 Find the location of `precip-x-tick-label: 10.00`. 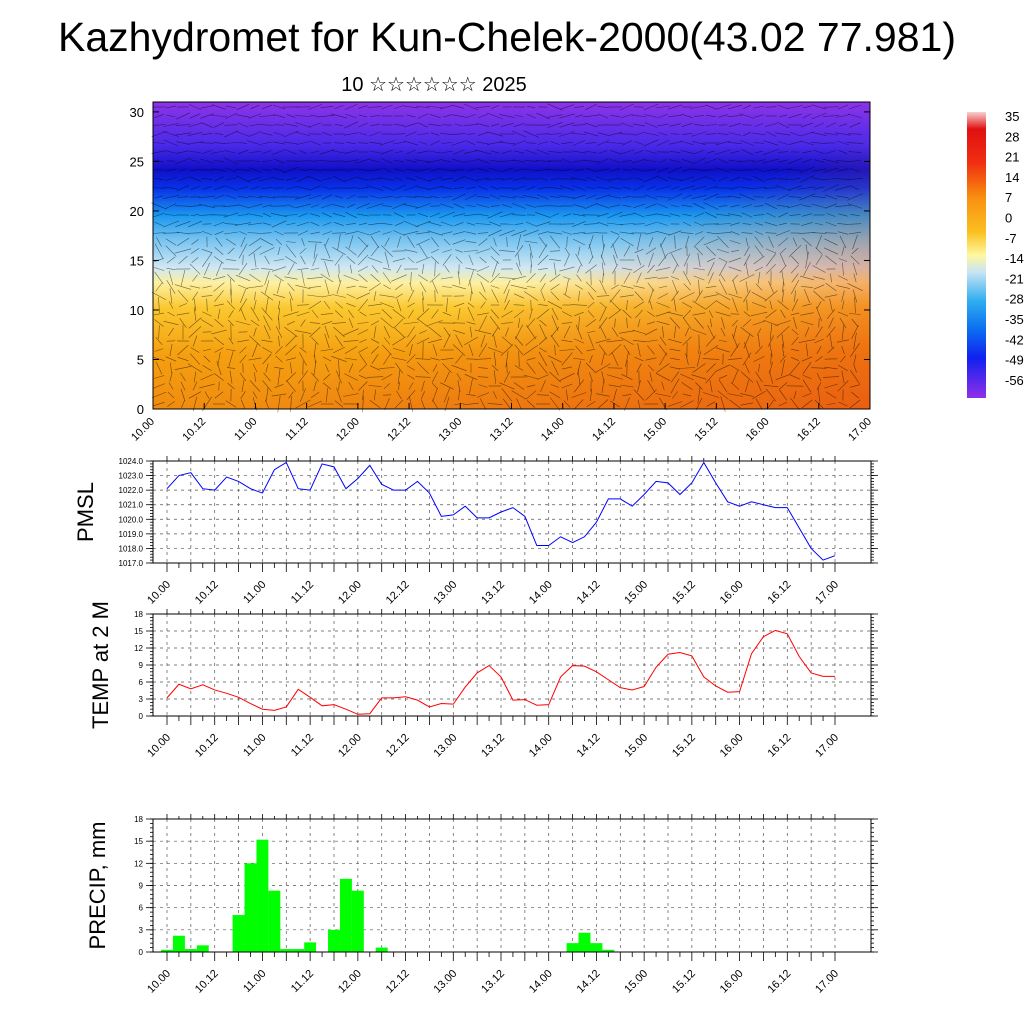

precip-x-tick-label: 10.00 is located at coordinates (159, 982).